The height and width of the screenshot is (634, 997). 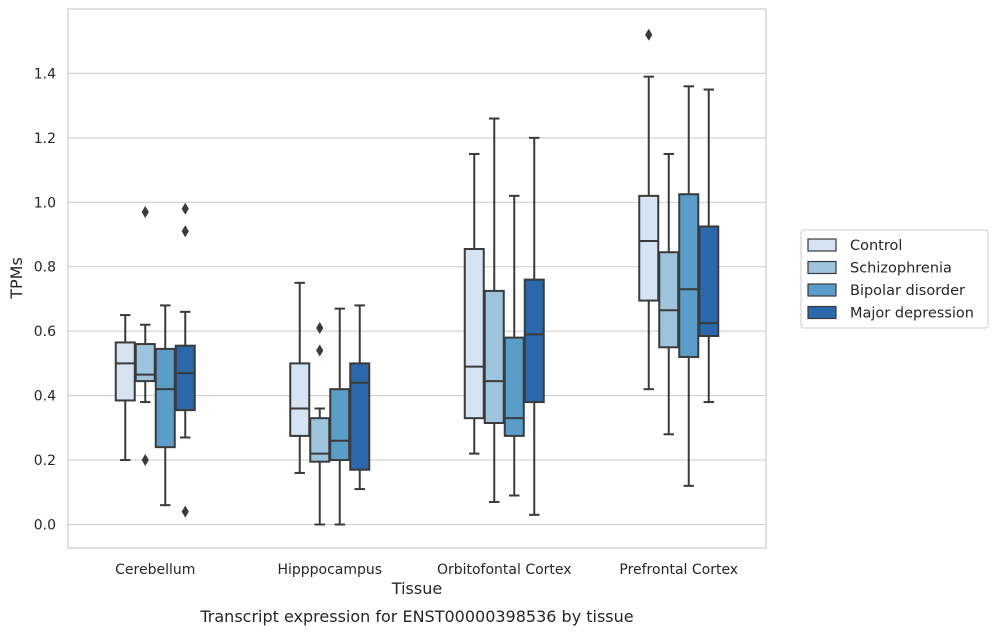 I want to click on y-tick-label: 1.2, so click(x=45, y=139).